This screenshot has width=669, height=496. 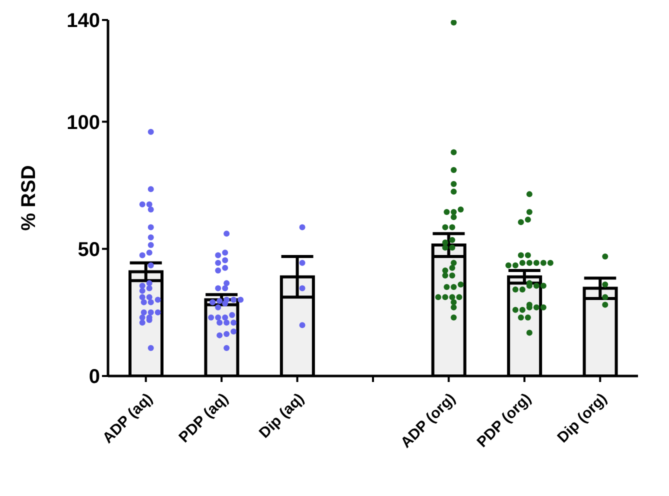 What do you see at coordinates (94, 377) in the screenshot?
I see `y-tick-label: 0` at bounding box center [94, 377].